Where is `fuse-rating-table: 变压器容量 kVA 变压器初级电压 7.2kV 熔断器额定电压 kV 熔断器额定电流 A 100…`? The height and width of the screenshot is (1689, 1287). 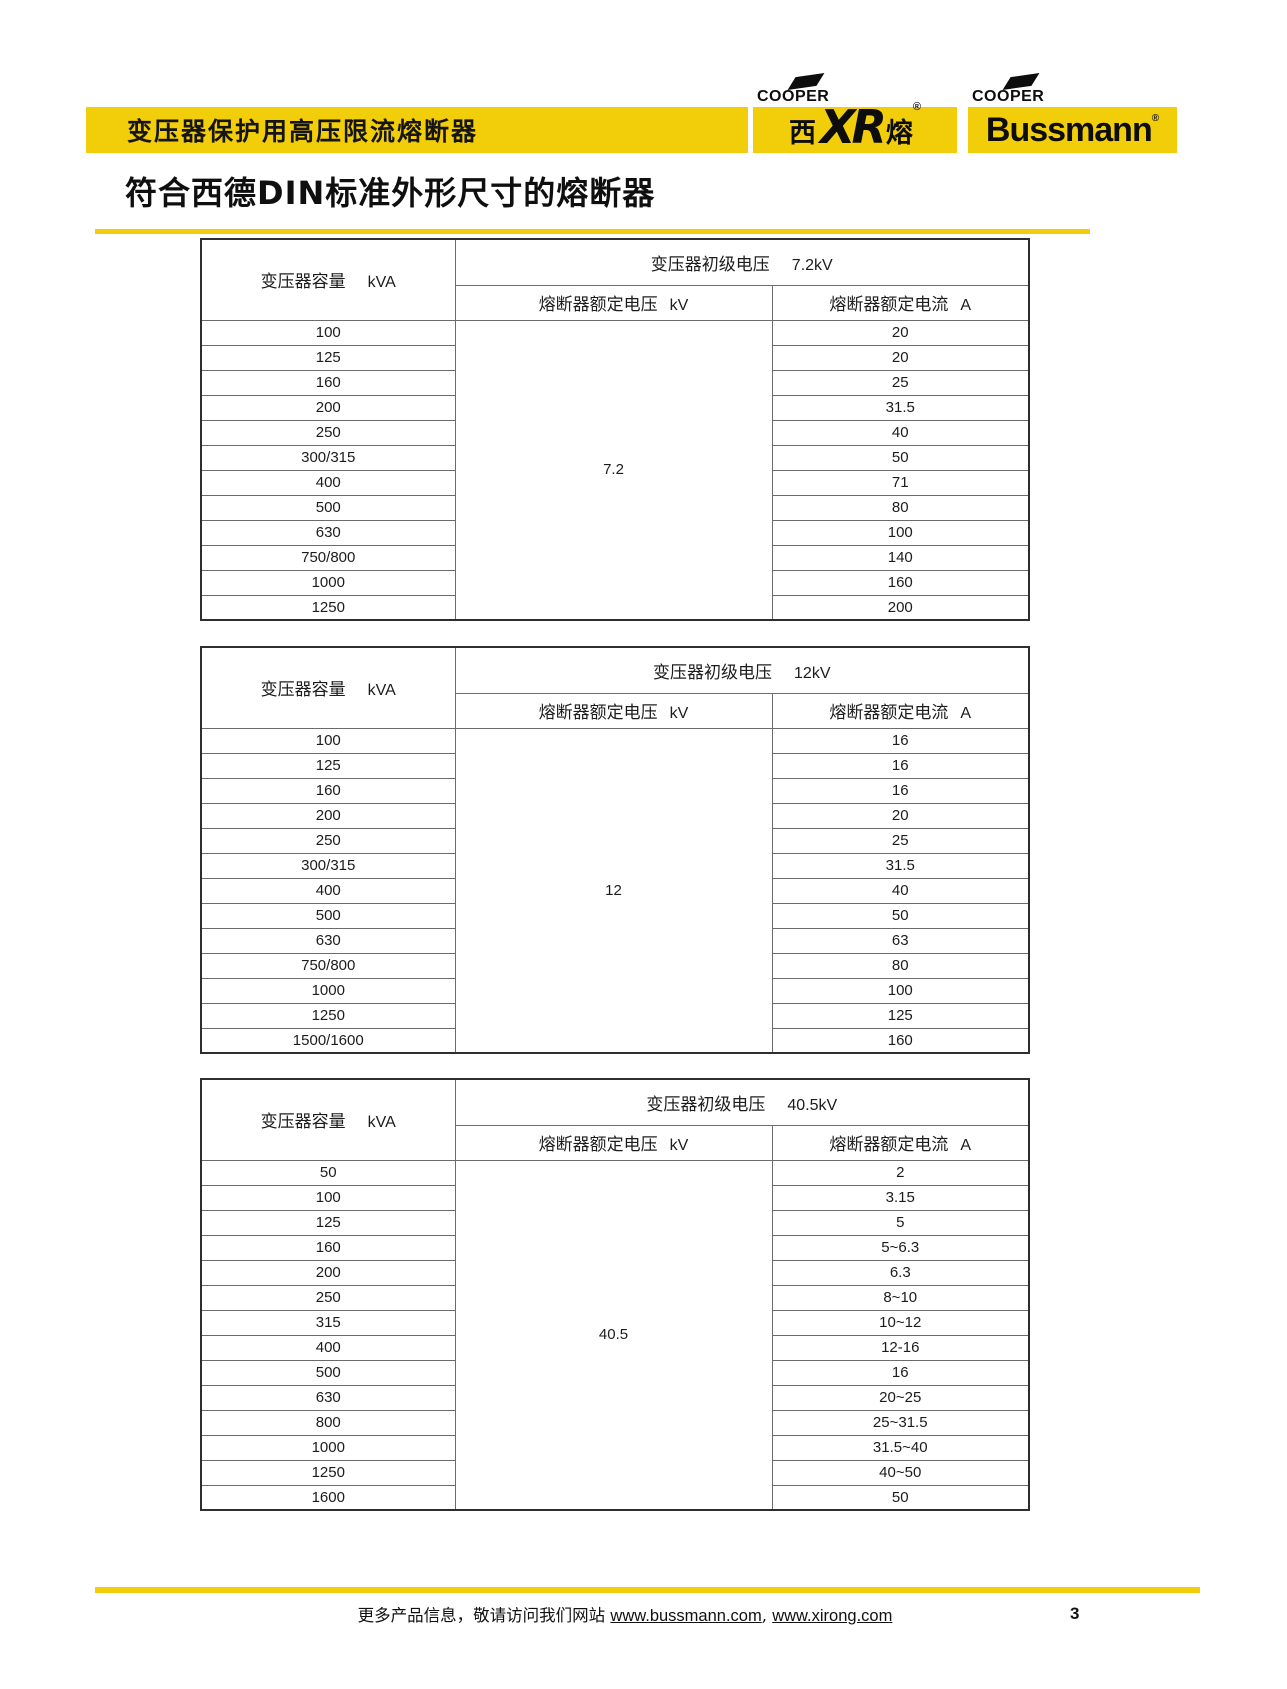 fuse-rating-table: 变压器容量 kVA 变压器初级电压 7.2kV 熔断器额定电压 kV 熔断器额定电流 A 100… is located at coordinates (615, 429).